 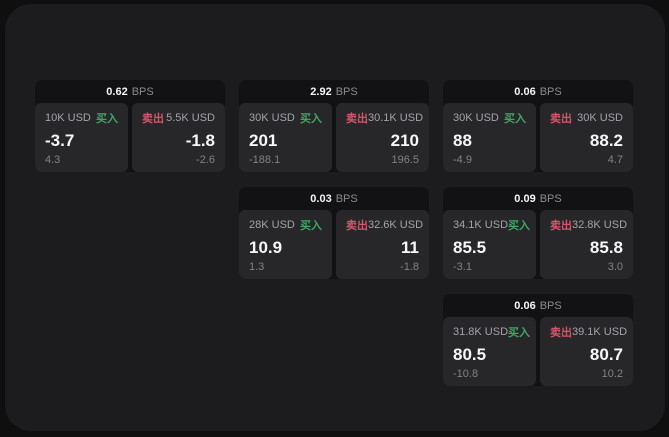 I want to click on buy-tile-top-row: 31.8K USD 买入, so click(x=491, y=332).